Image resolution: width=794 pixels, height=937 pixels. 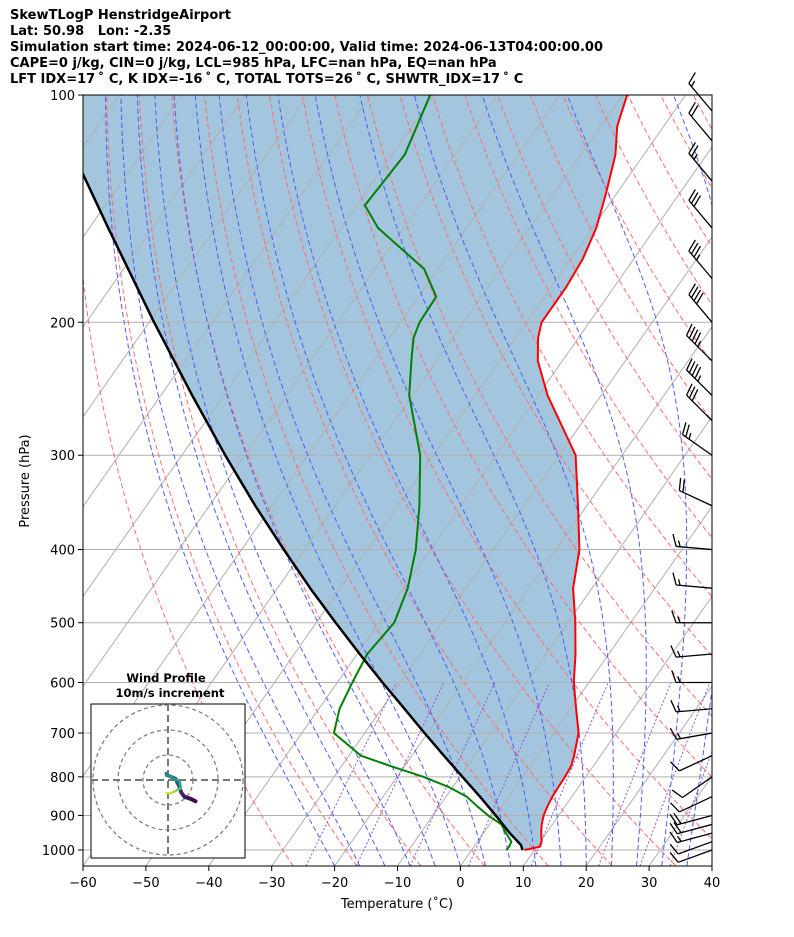 What do you see at coordinates (62, 96) in the screenshot?
I see `y-tick-label: 100` at bounding box center [62, 96].